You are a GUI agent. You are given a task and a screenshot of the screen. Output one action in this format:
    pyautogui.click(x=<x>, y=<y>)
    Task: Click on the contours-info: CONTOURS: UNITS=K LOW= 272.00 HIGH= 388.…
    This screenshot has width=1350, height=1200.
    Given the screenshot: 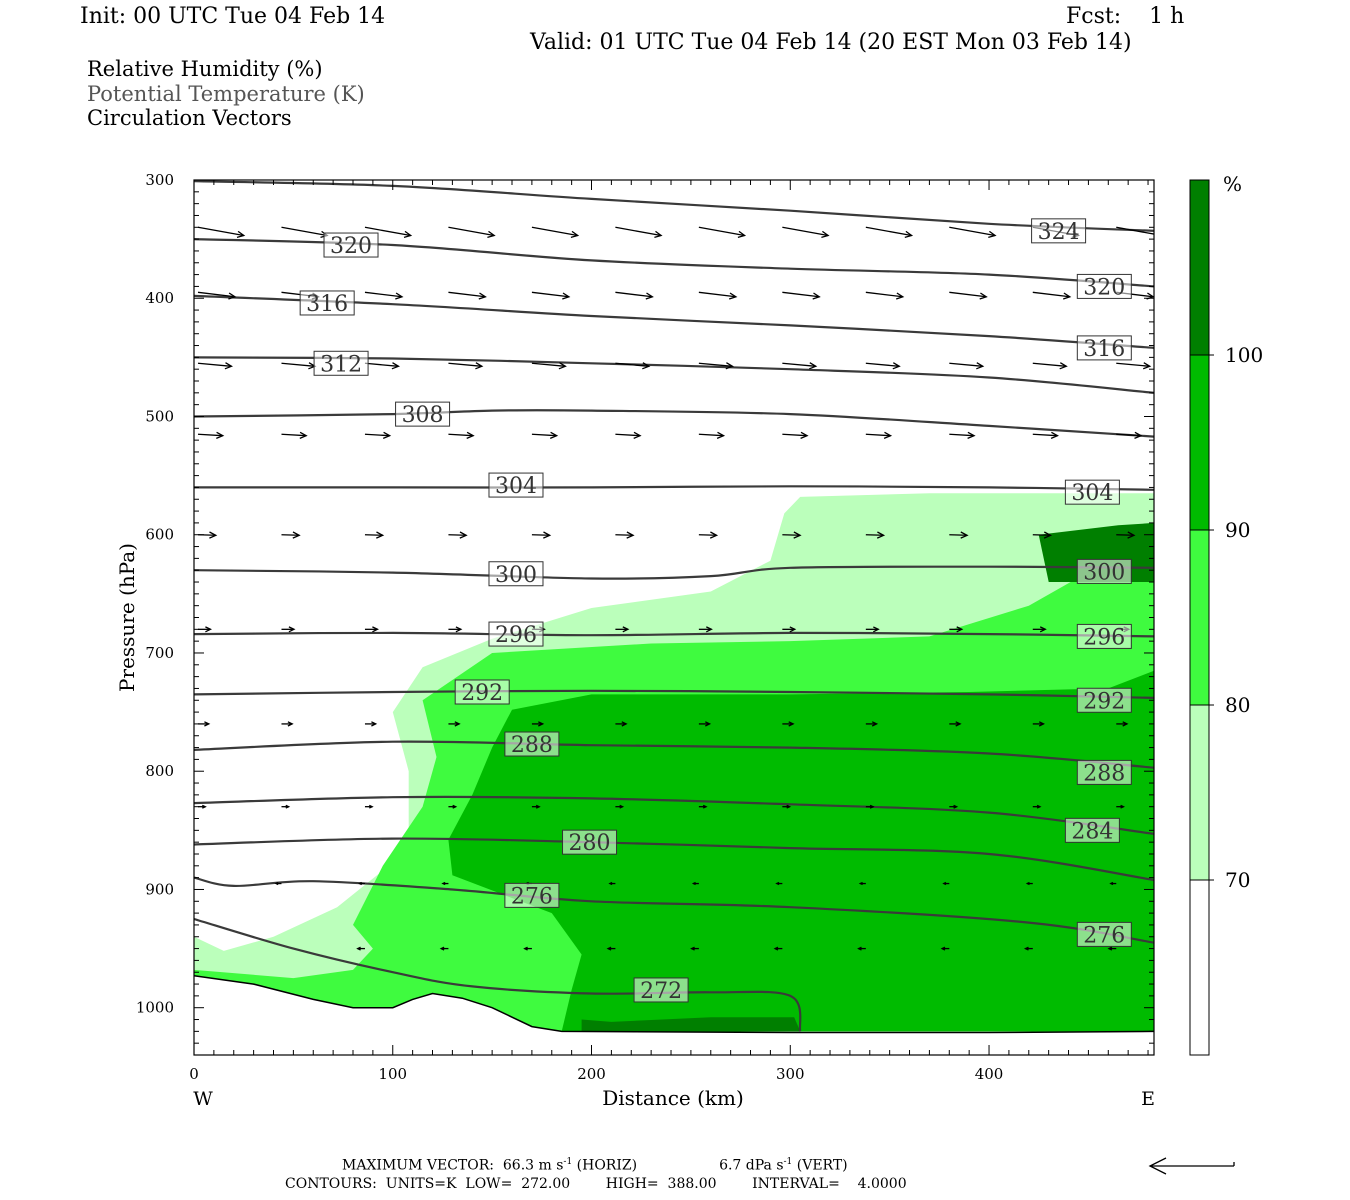 What is the action you would take?
    pyautogui.click(x=596, y=1184)
    